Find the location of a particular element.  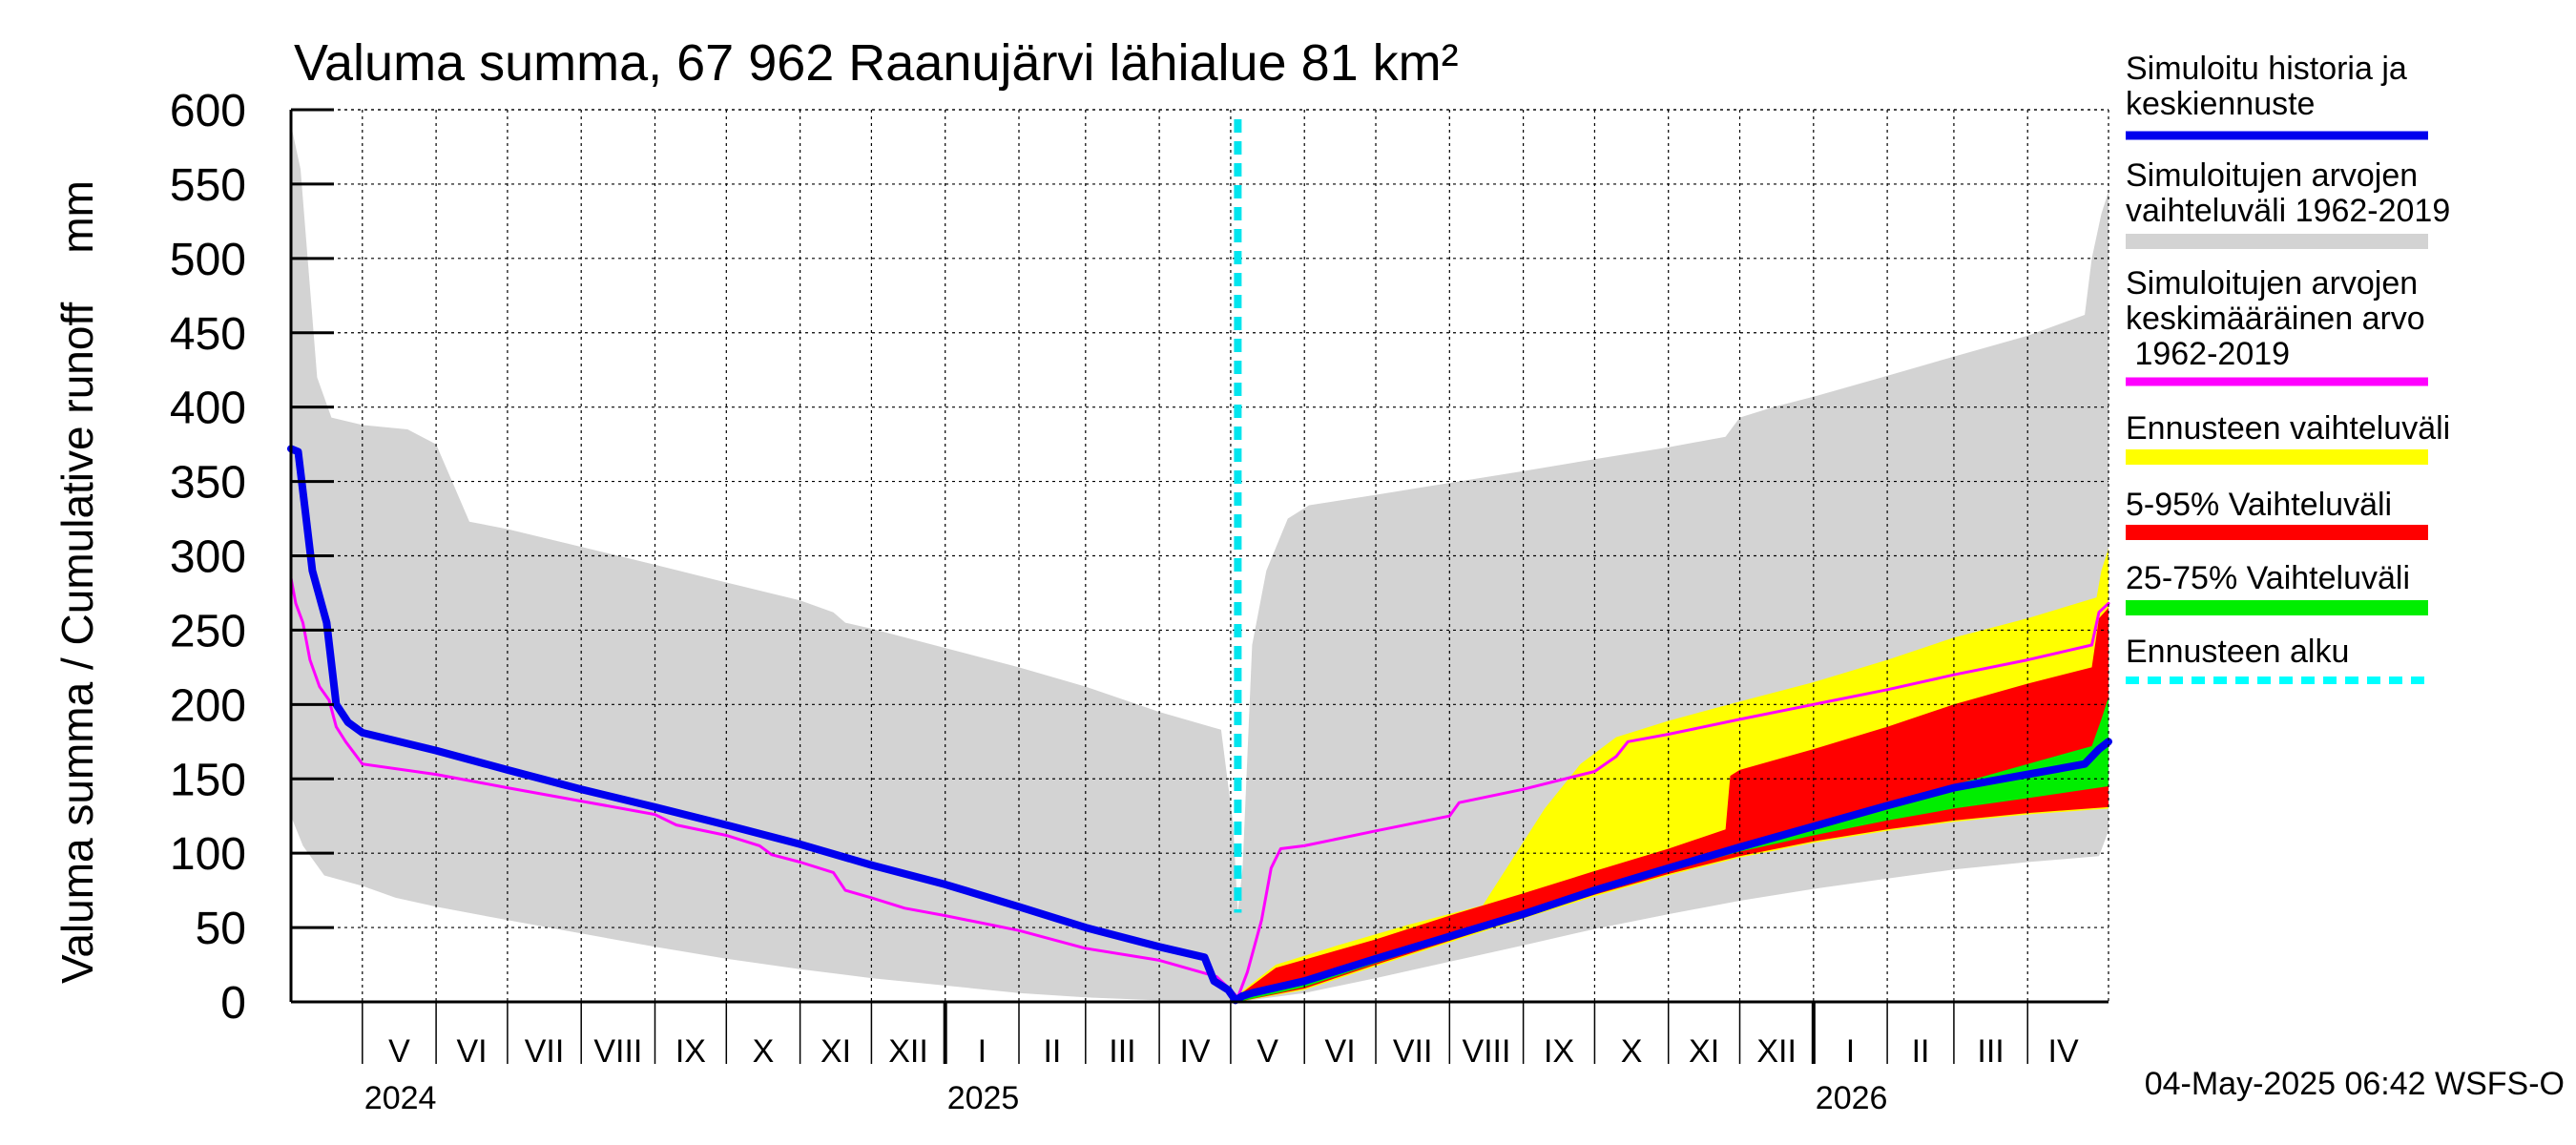

y-tick-label: 0 is located at coordinates (233, 1004).